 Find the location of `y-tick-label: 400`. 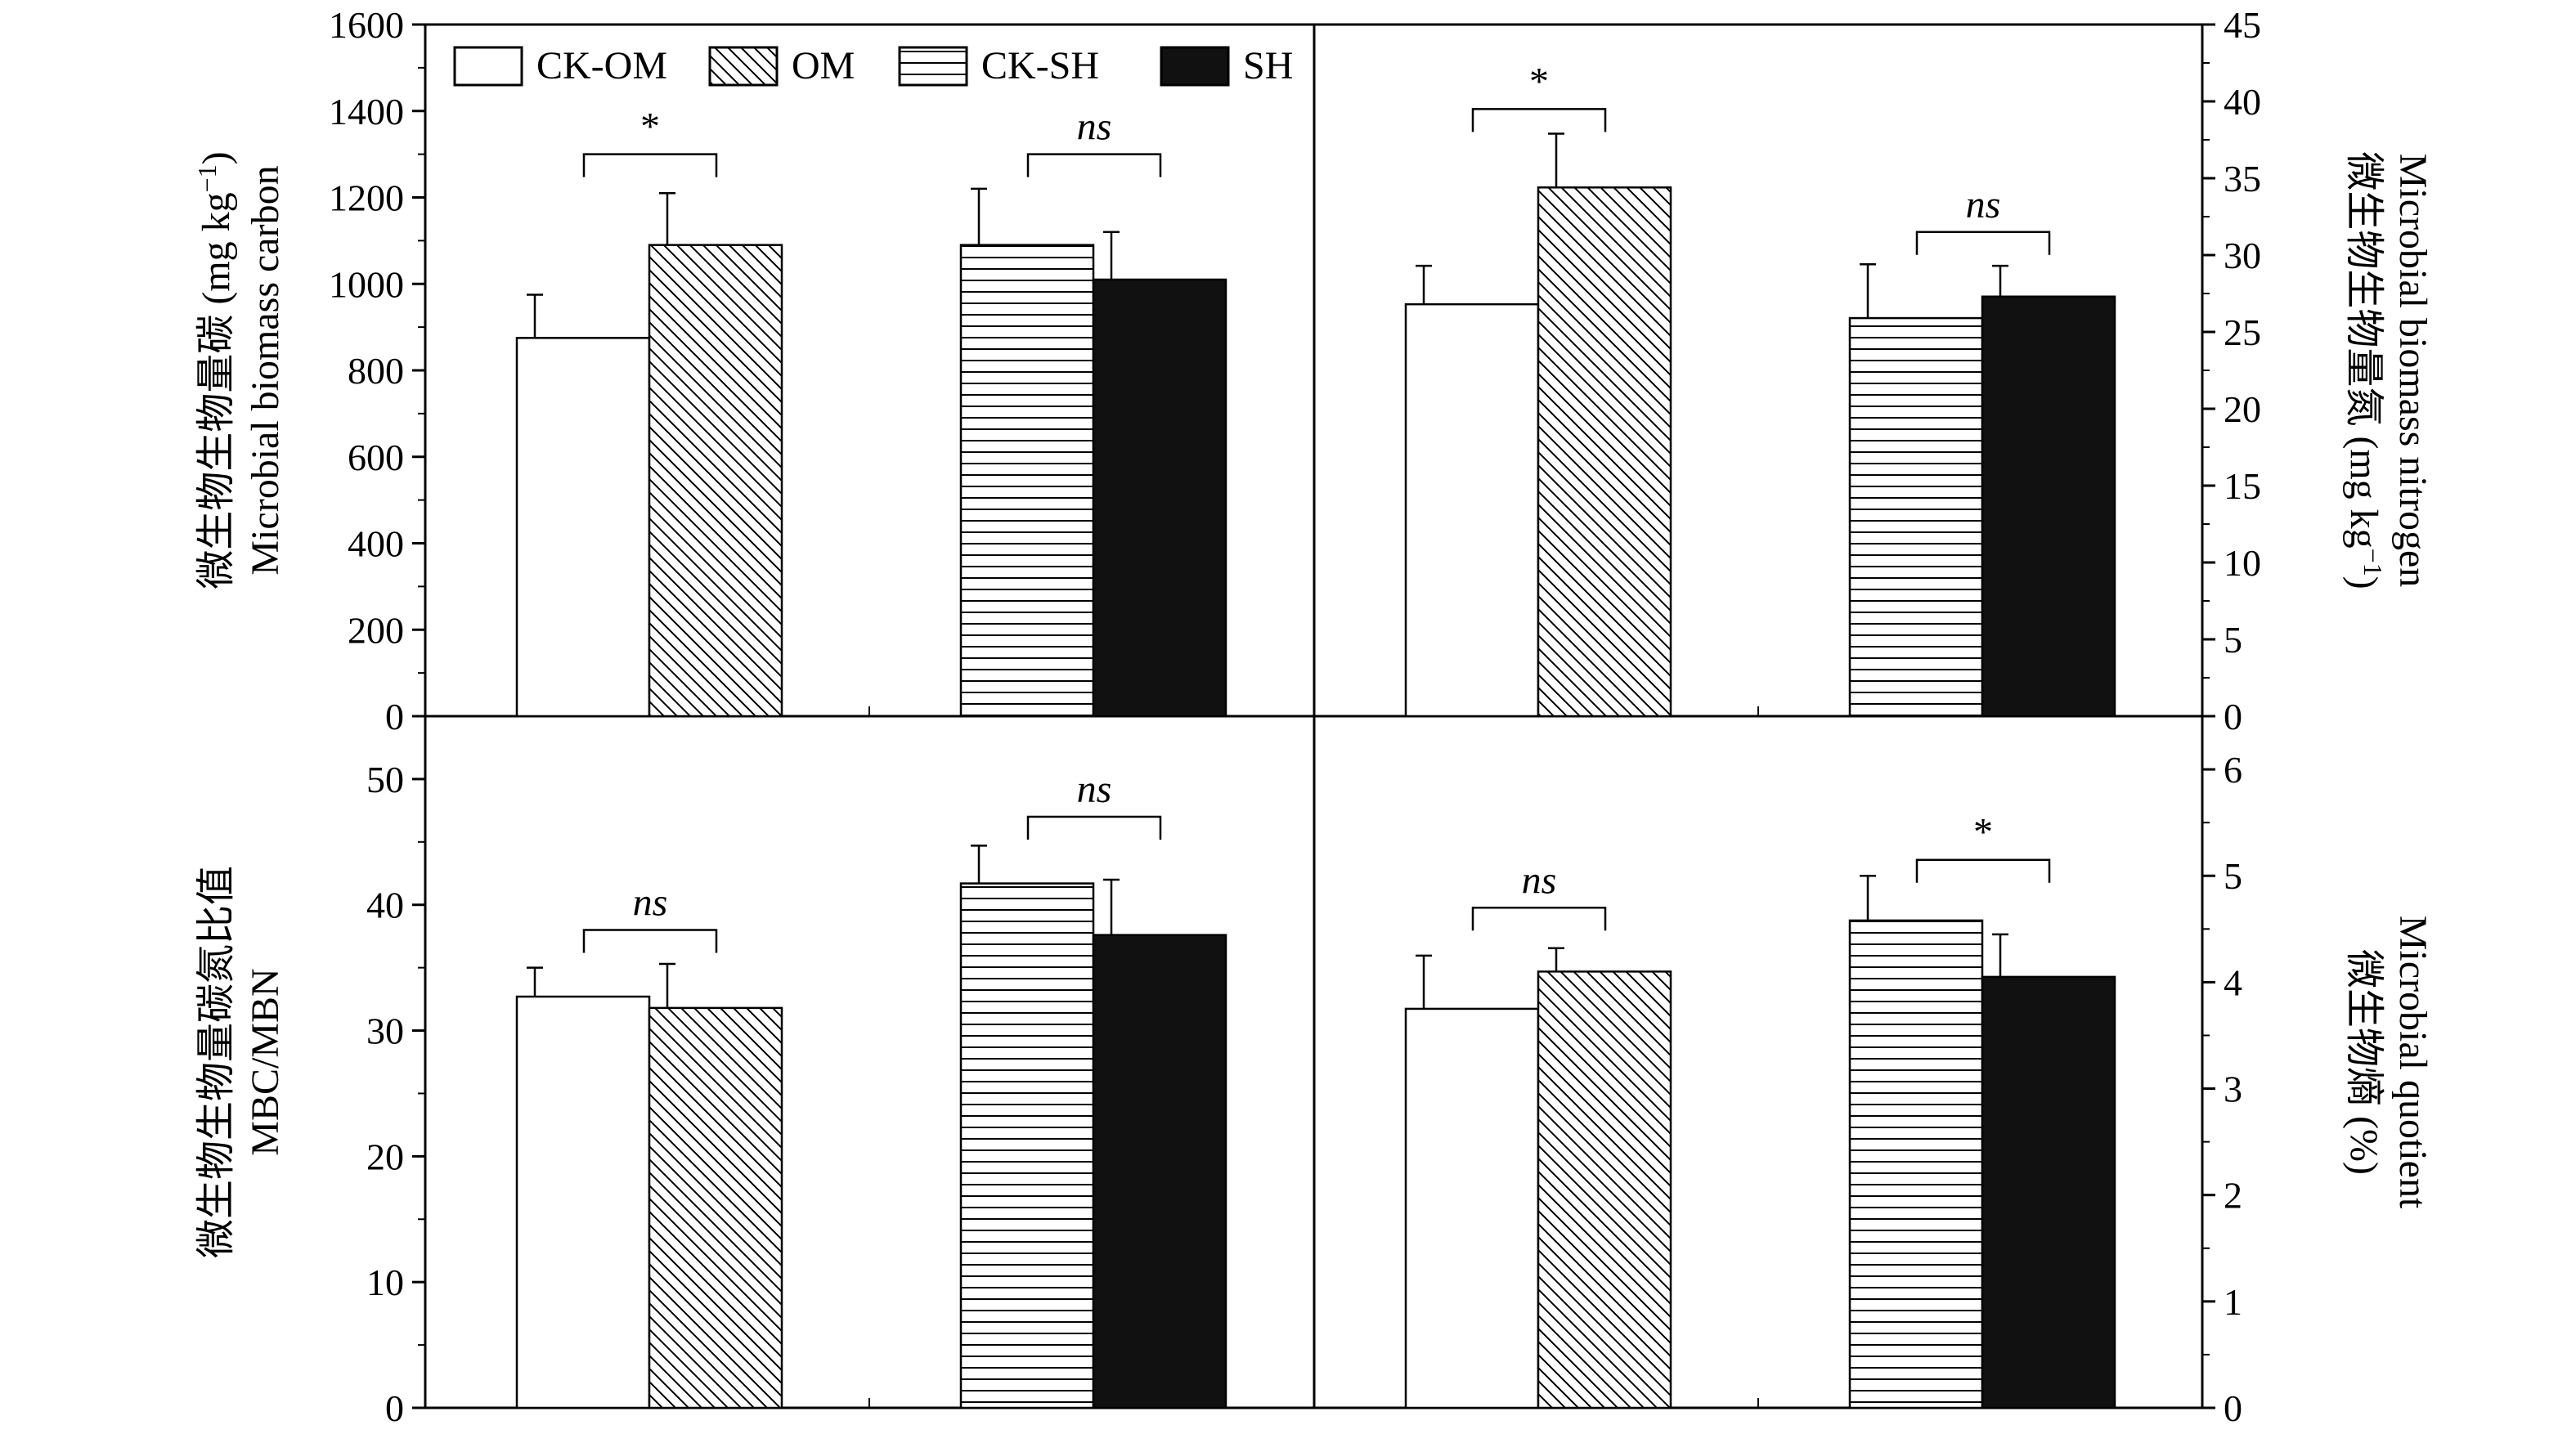

y-tick-label: 400 is located at coordinates (376, 544).